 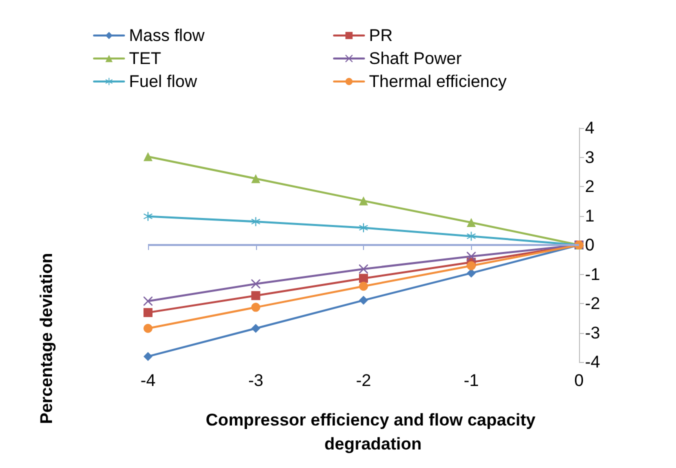 I want to click on legend-label: Shaft Power, so click(x=415, y=58).